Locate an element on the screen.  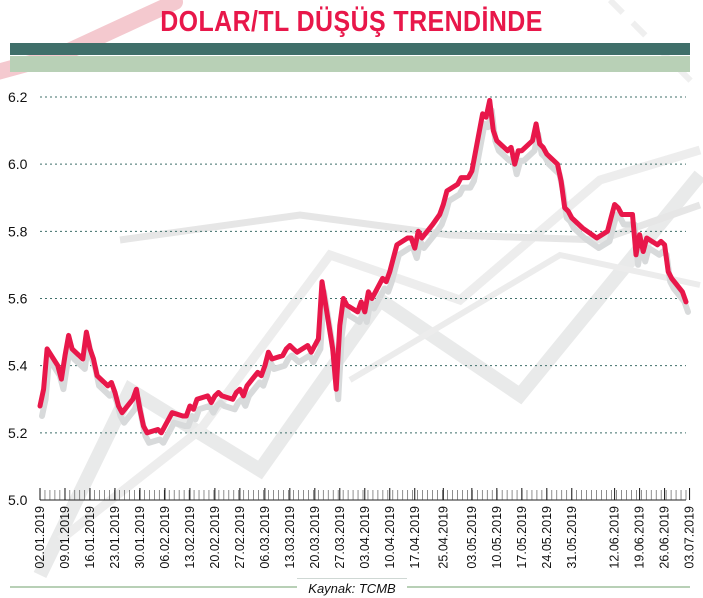
x-tick-label: 02.01.2019 is located at coordinates (40, 537).